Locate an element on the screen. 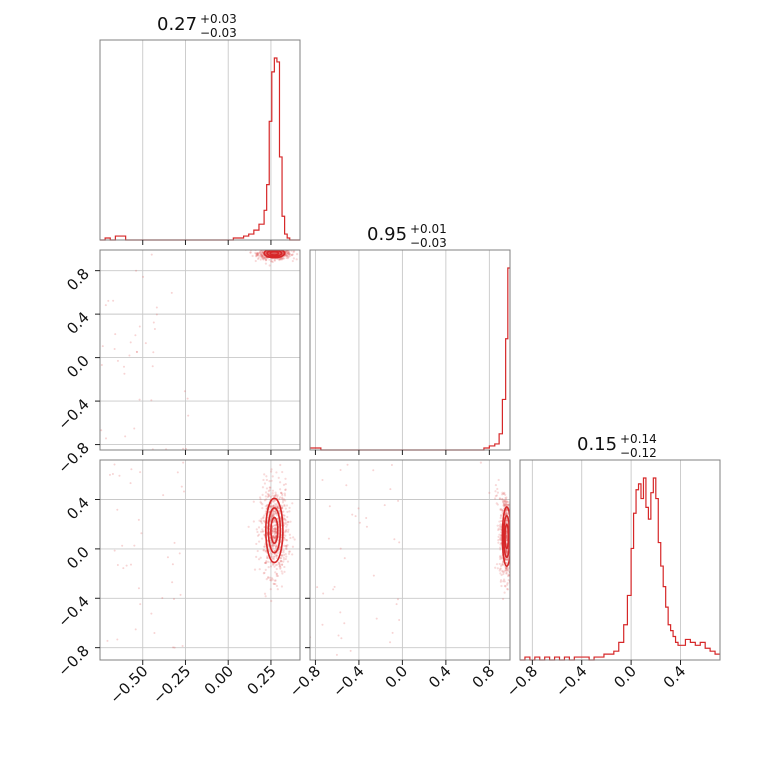 The image size is (760, 760). y-tick-label: 0.0 is located at coordinates (78, 558).